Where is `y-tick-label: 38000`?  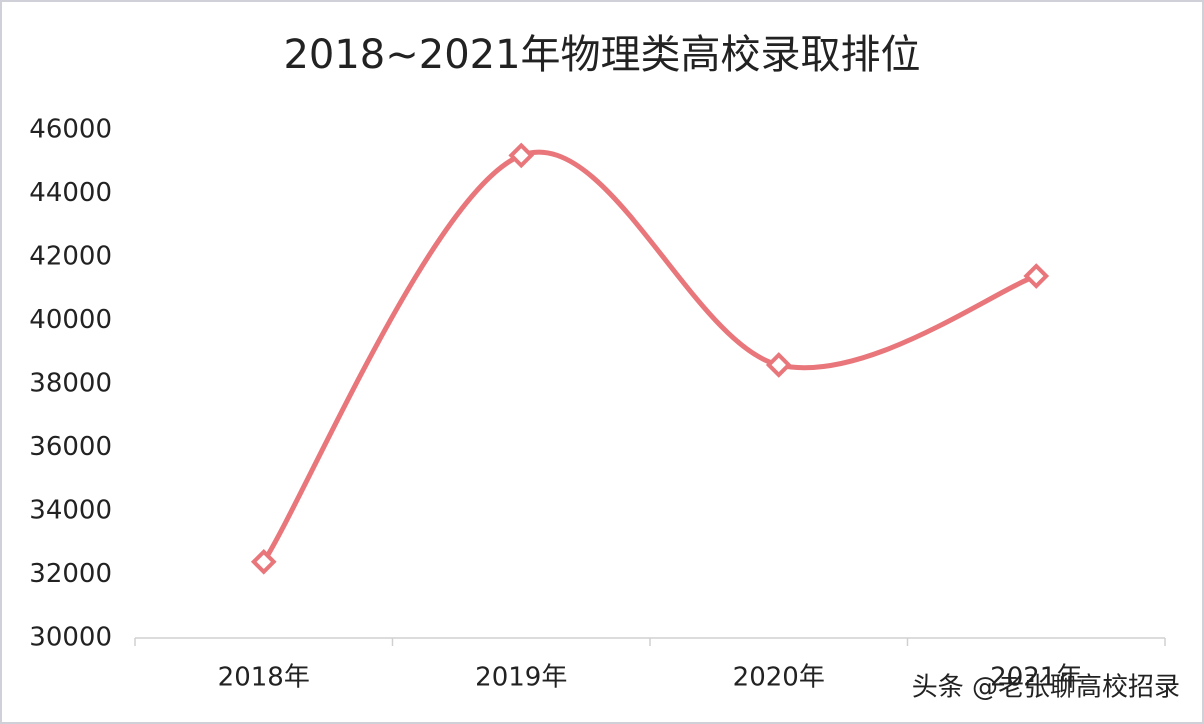
y-tick-label: 38000 is located at coordinates (70, 384).